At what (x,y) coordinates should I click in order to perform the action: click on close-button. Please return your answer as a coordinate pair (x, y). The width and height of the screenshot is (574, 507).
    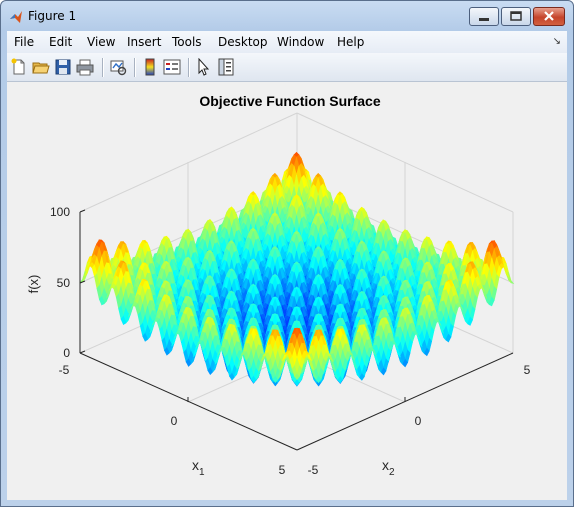
    Looking at the image, I should click on (549, 16).